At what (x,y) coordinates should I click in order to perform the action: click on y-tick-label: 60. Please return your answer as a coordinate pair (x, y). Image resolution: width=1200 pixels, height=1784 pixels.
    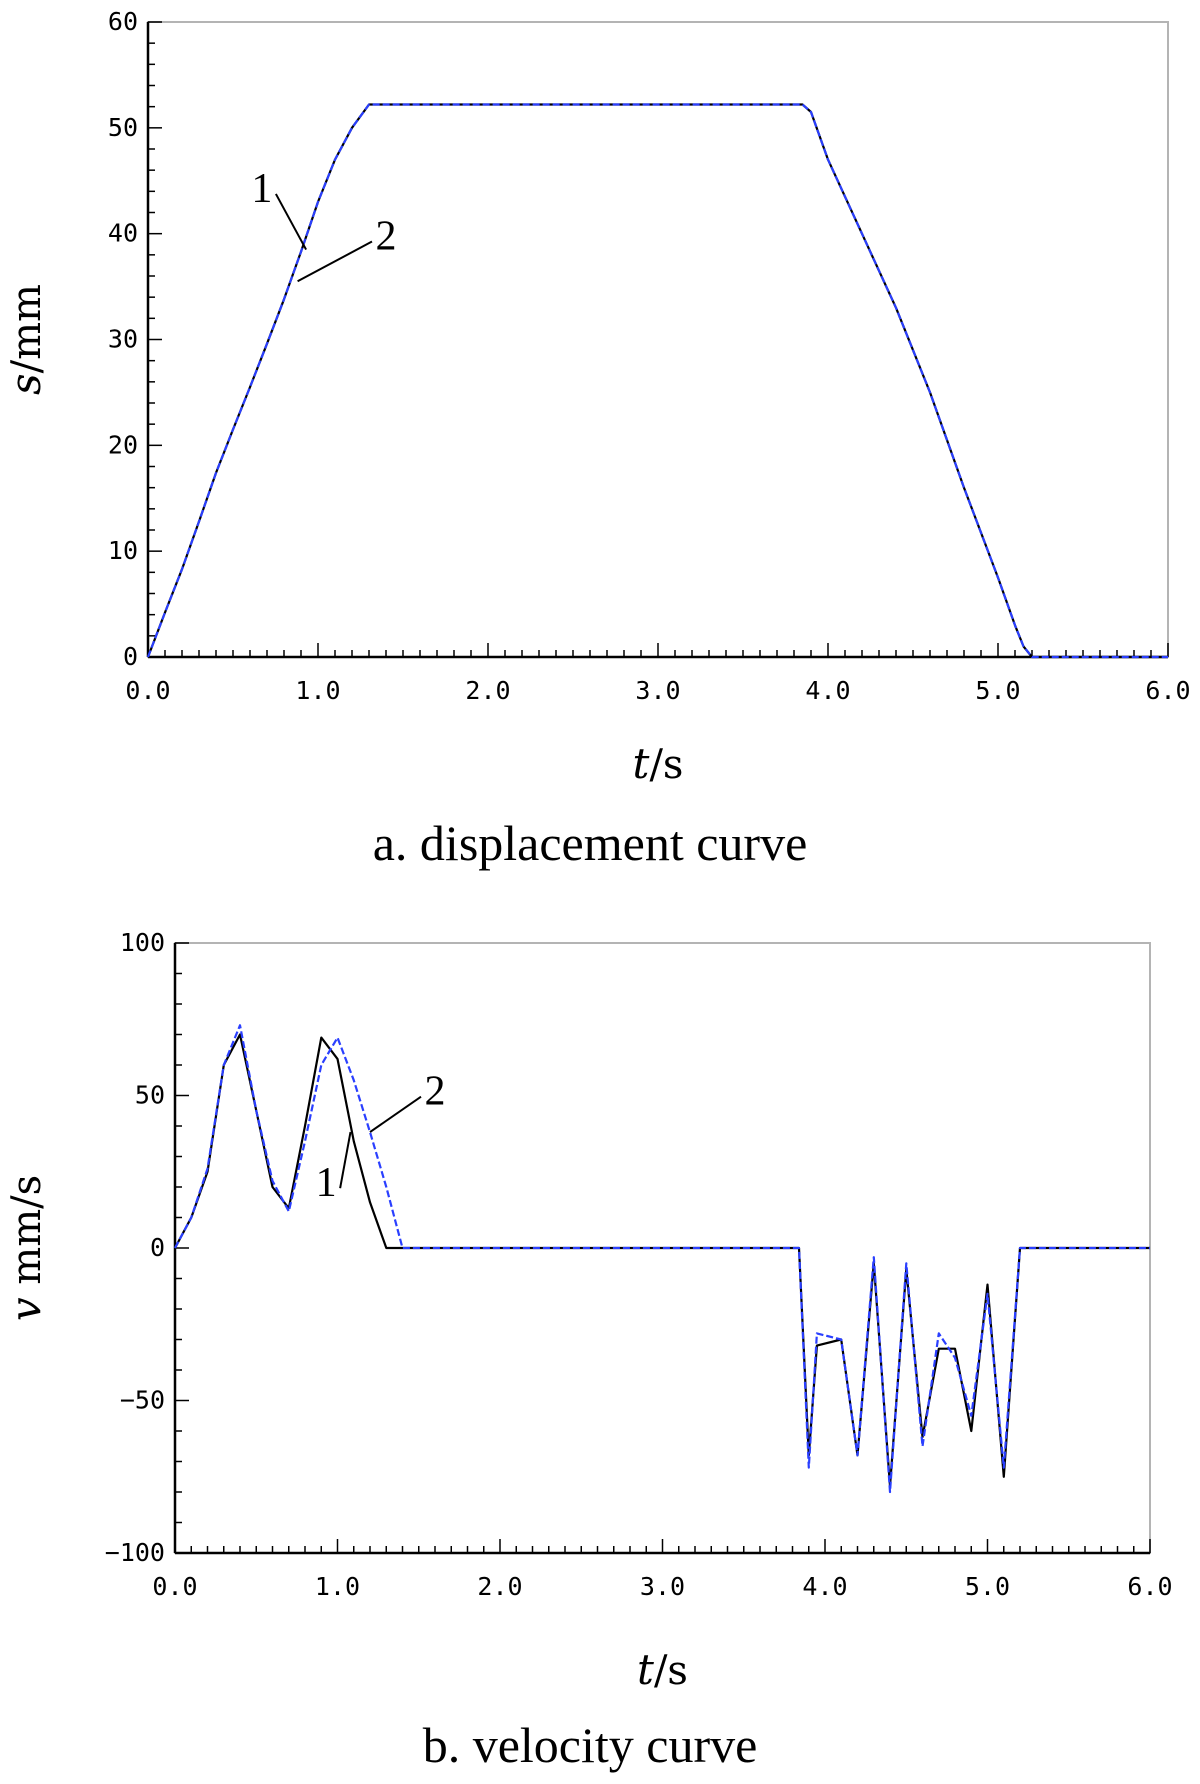
    Looking at the image, I should click on (123, 21).